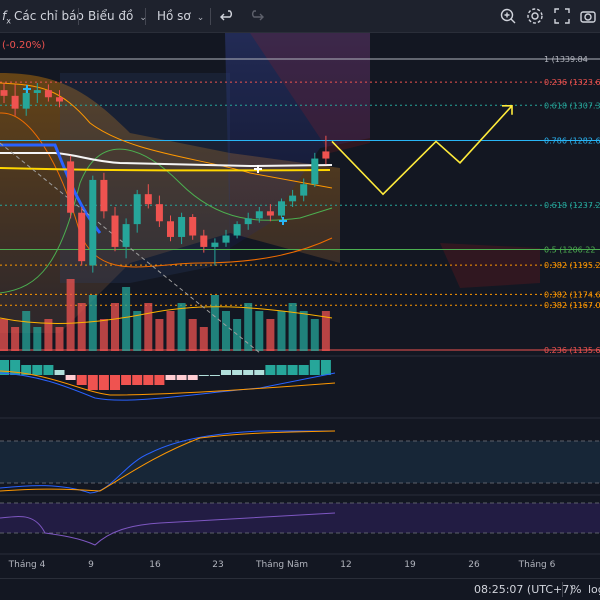  Describe the element at coordinates (167, 462) in the screenshot. I see `stoch-k` at that location.